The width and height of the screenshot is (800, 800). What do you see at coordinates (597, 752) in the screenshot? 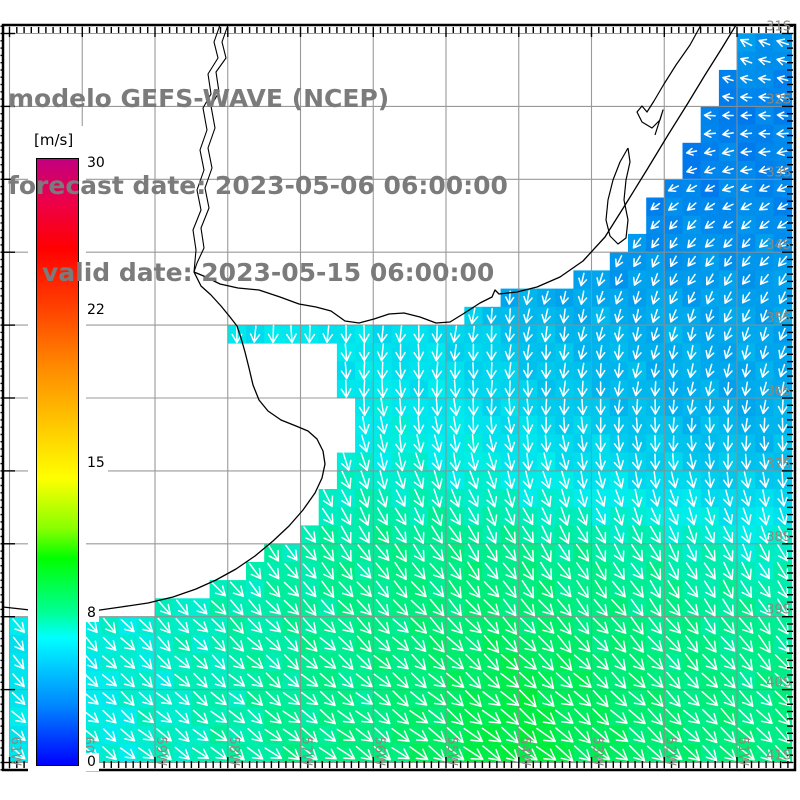
I see `lon-label-53W: 53W` at bounding box center [597, 752].